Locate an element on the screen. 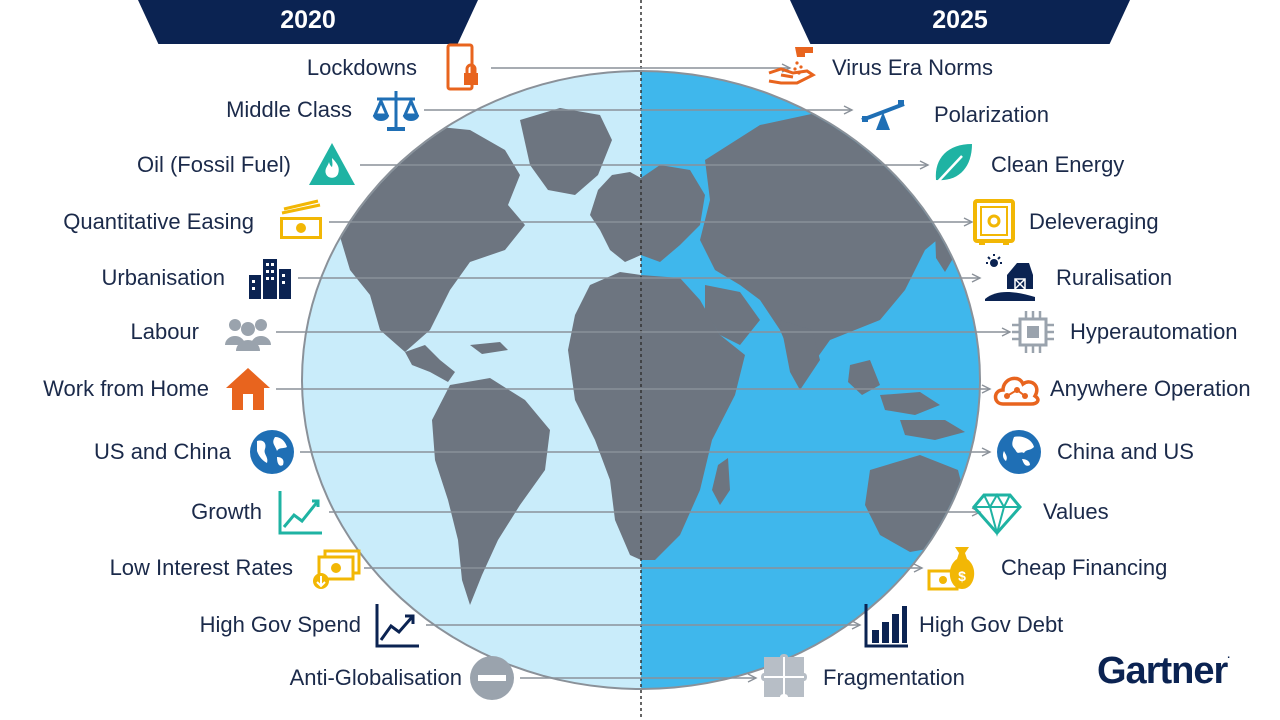 The height and width of the screenshot is (720, 1280). trend-2025-label: Cheap Financing is located at coordinates (1084, 567).